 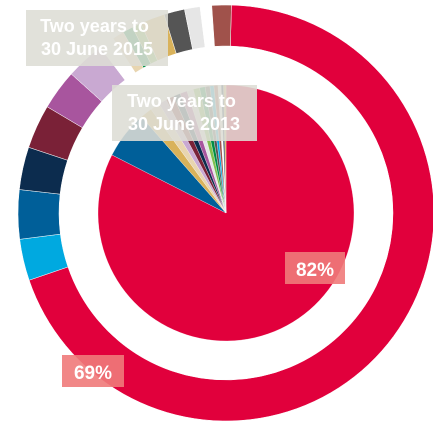 I want to click on svg-text:Two years to 30 June 201: Two years to 30 June 2015, so click(x=97, y=37).